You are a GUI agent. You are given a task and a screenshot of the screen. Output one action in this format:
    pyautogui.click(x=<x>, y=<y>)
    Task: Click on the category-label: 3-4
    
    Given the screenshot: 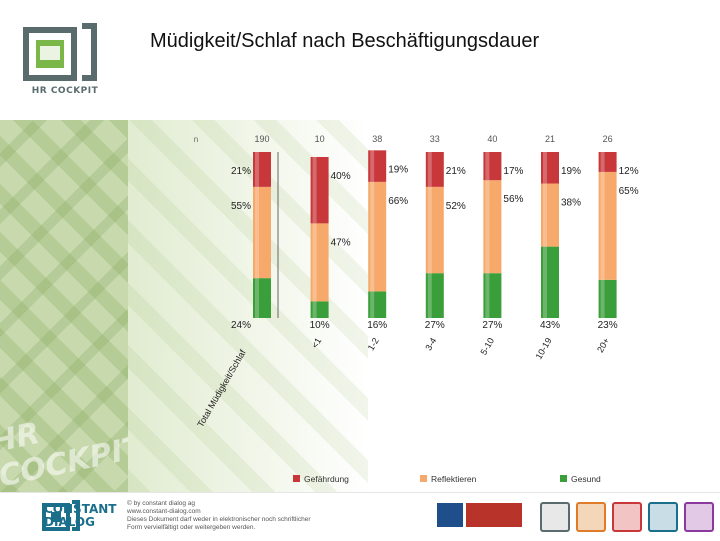 What is the action you would take?
    pyautogui.click(x=430, y=344)
    